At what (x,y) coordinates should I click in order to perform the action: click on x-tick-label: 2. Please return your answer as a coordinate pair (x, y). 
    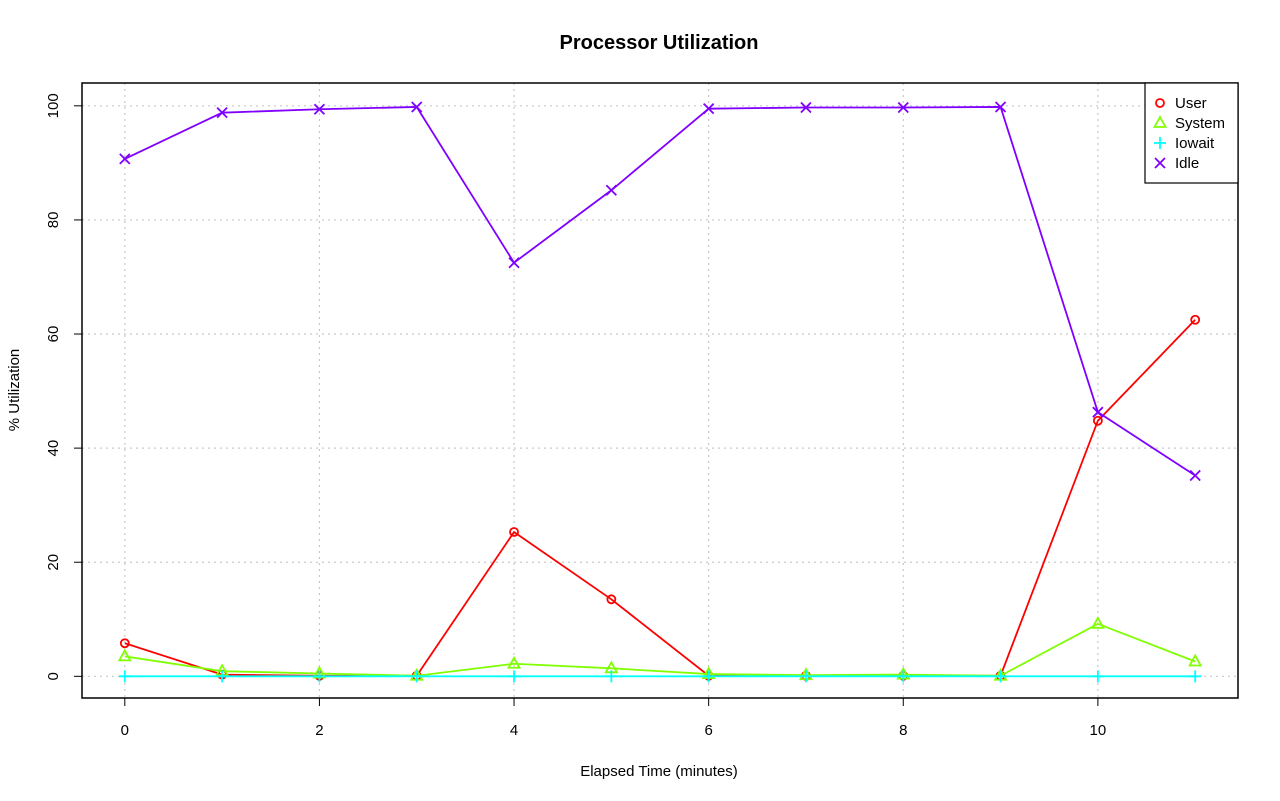
    Looking at the image, I should click on (319, 730).